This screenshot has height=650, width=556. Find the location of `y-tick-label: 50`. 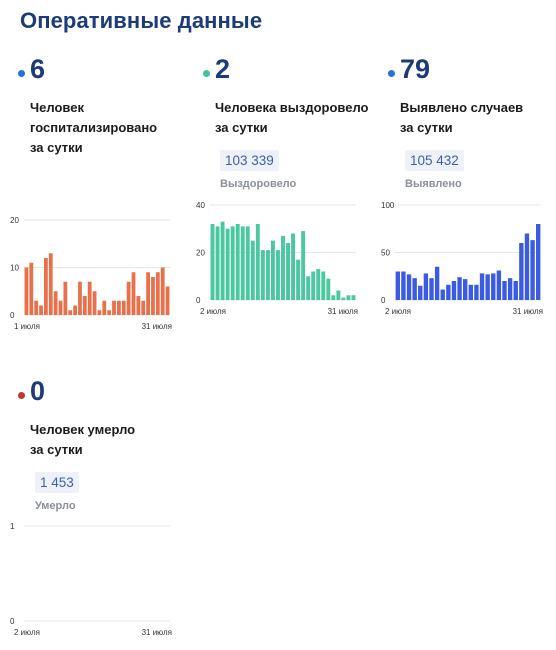

y-tick-label: 50 is located at coordinates (385, 253).